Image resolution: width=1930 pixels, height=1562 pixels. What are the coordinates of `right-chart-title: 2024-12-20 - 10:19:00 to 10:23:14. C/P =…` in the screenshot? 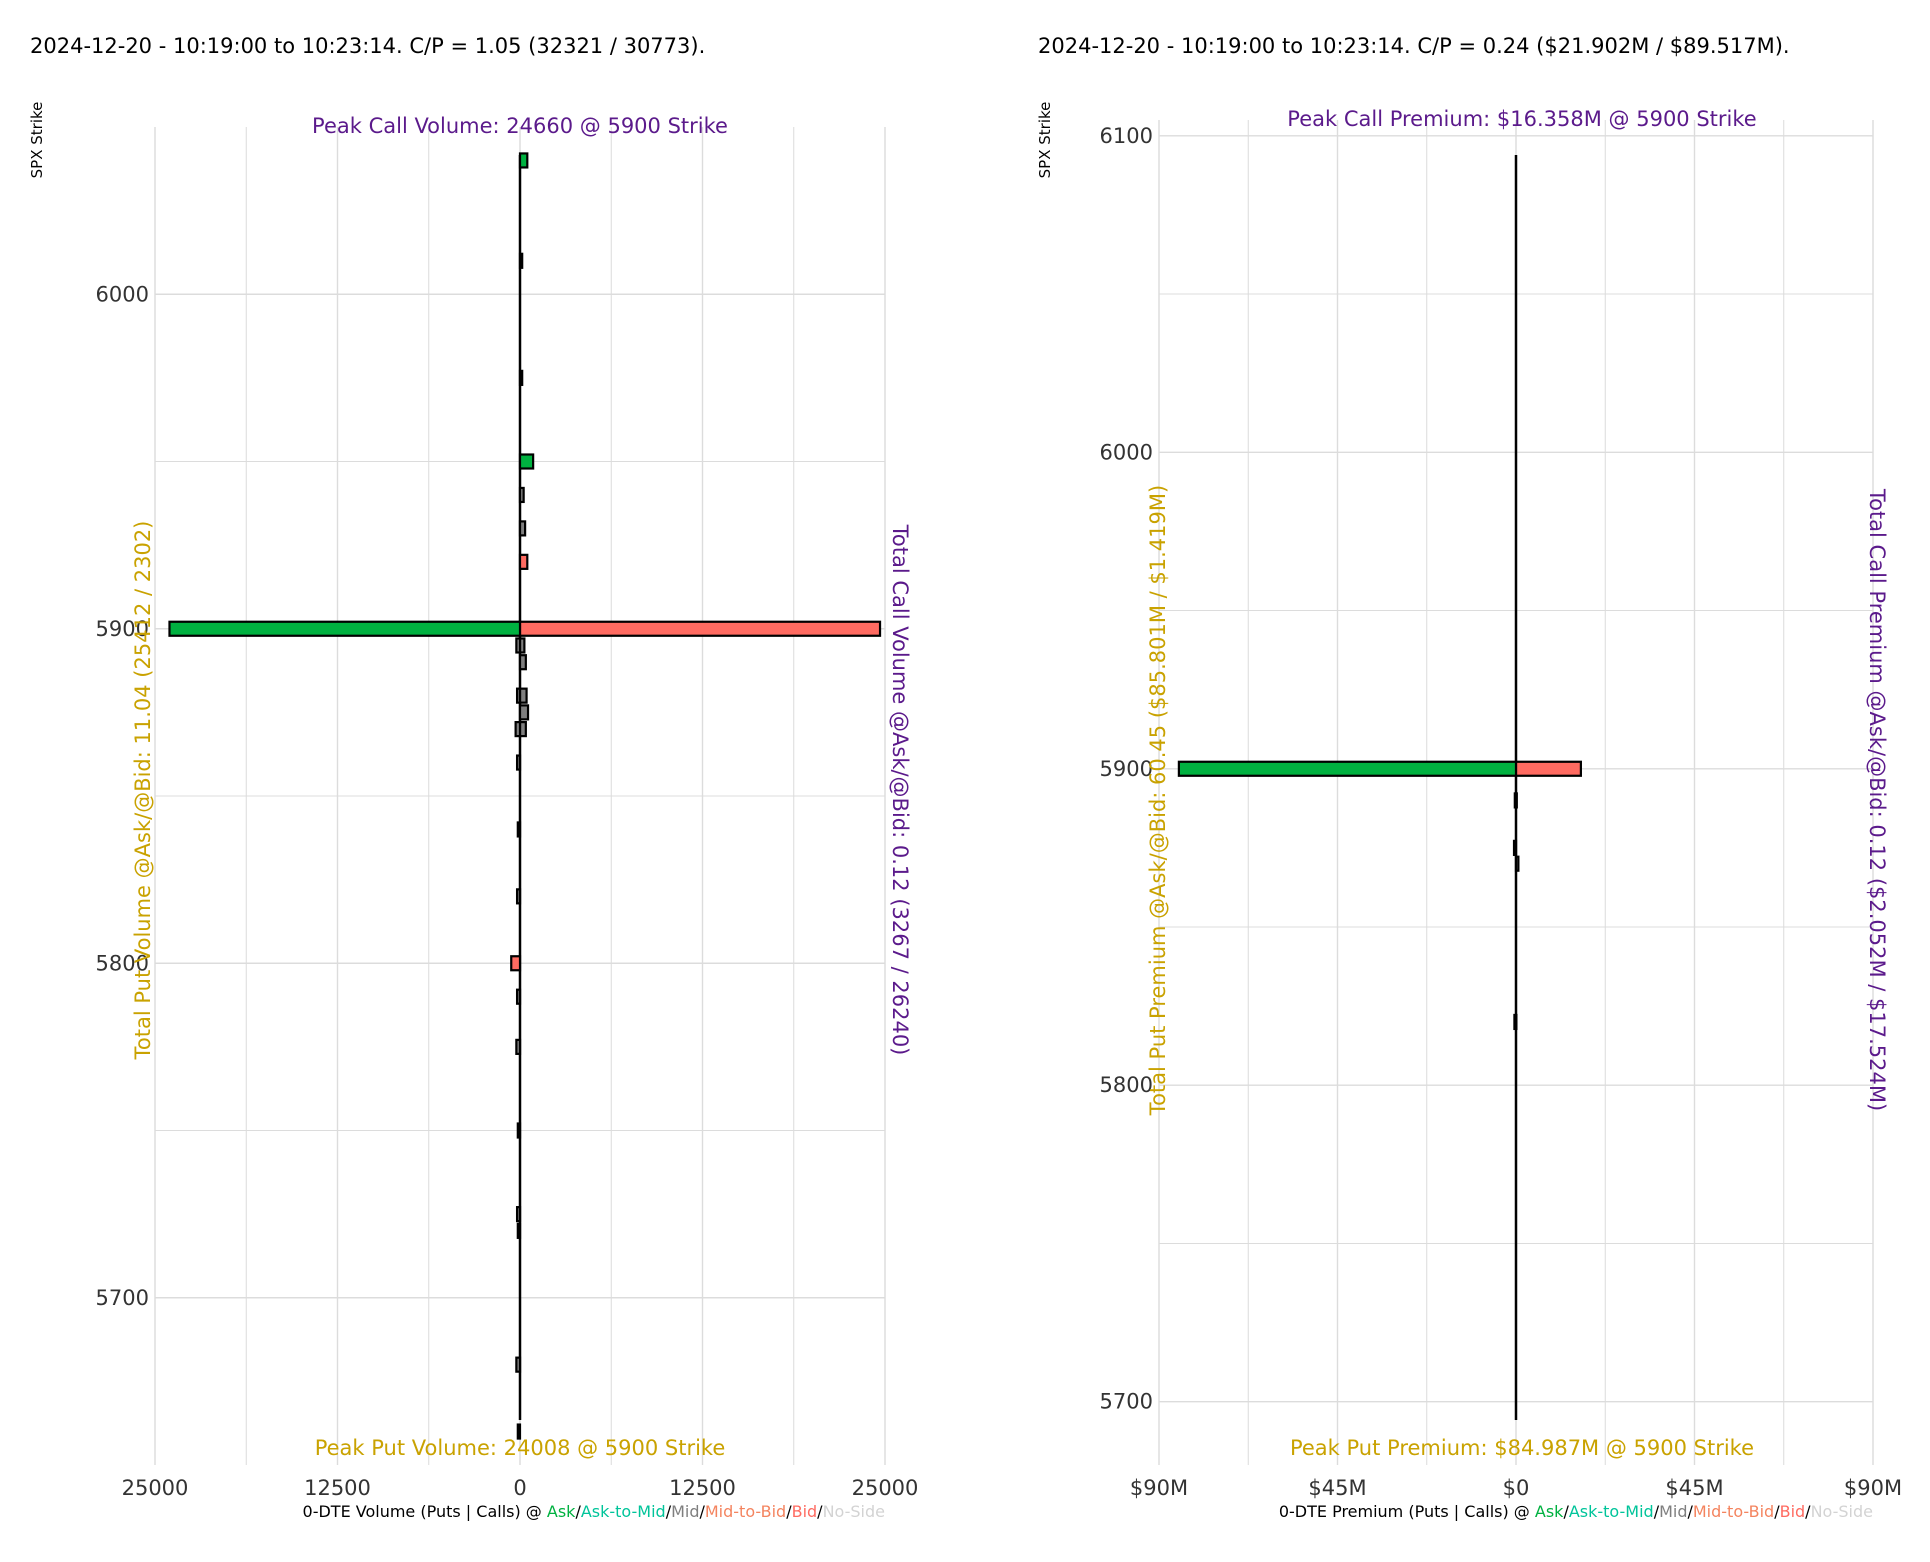 It's located at (1414, 46).